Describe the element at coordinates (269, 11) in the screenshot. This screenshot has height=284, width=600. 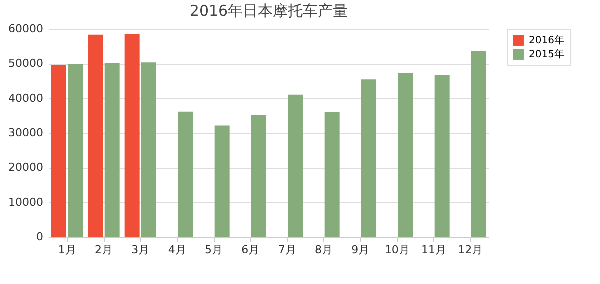
I see `chart-title: 2016年日本摩托车产量` at that location.